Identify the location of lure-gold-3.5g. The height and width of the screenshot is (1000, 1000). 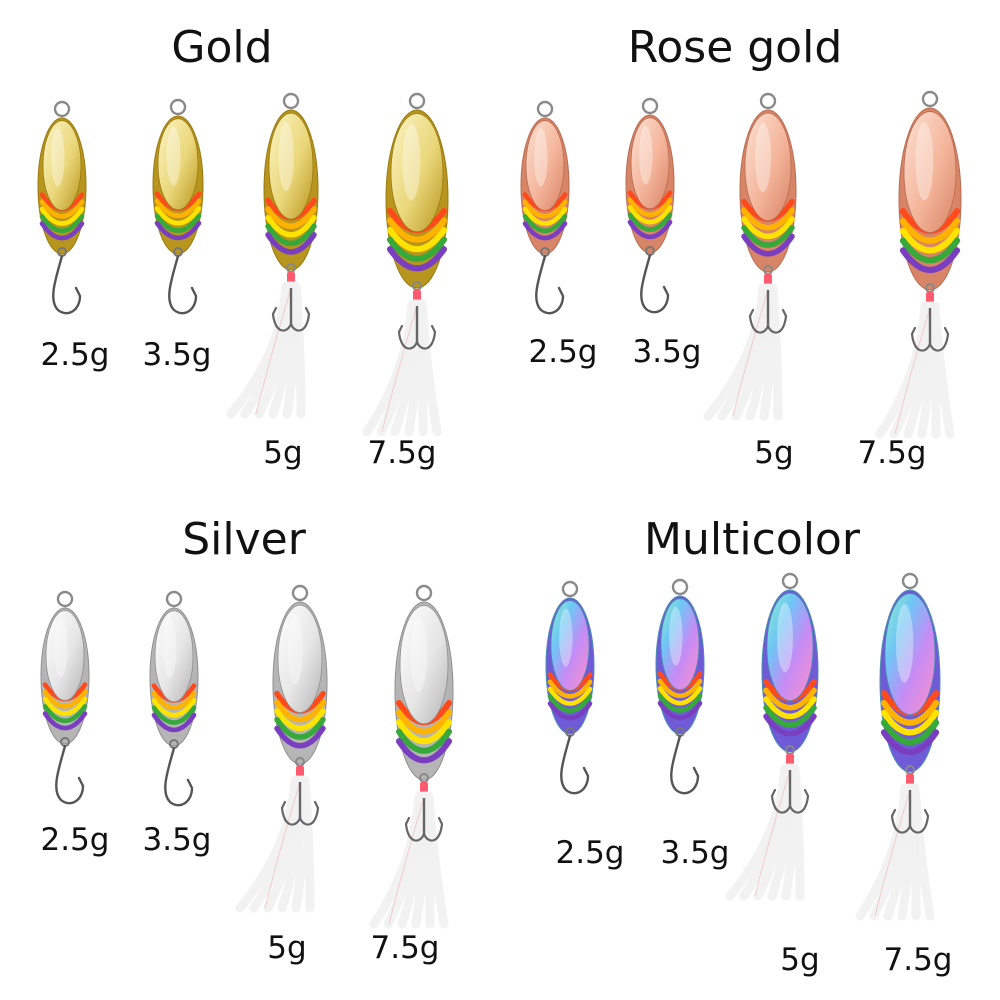
(178, 206).